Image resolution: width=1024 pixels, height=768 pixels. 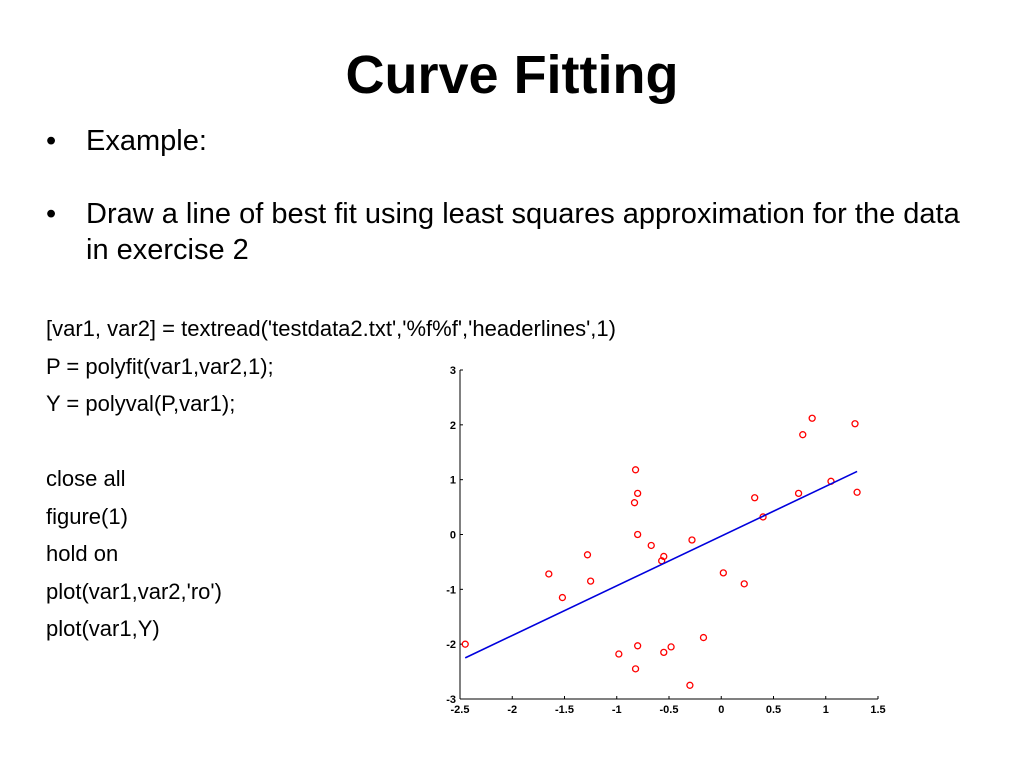 What do you see at coordinates (453, 371) in the screenshot?
I see `y-tick-label: 3` at bounding box center [453, 371].